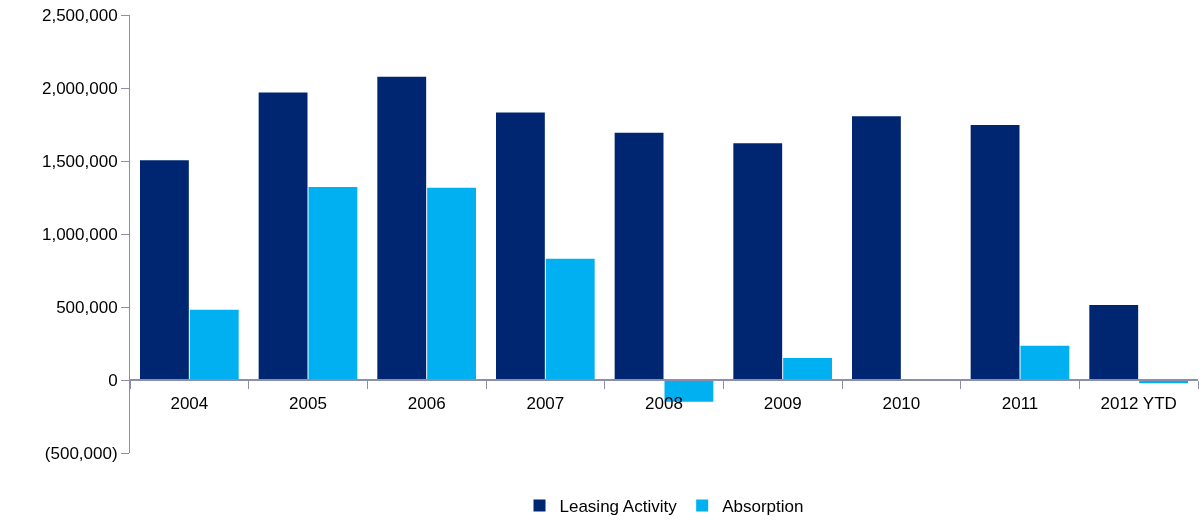 This screenshot has height=529, width=1203. I want to click on y-tick-label: 1,500,000, so click(79, 161).